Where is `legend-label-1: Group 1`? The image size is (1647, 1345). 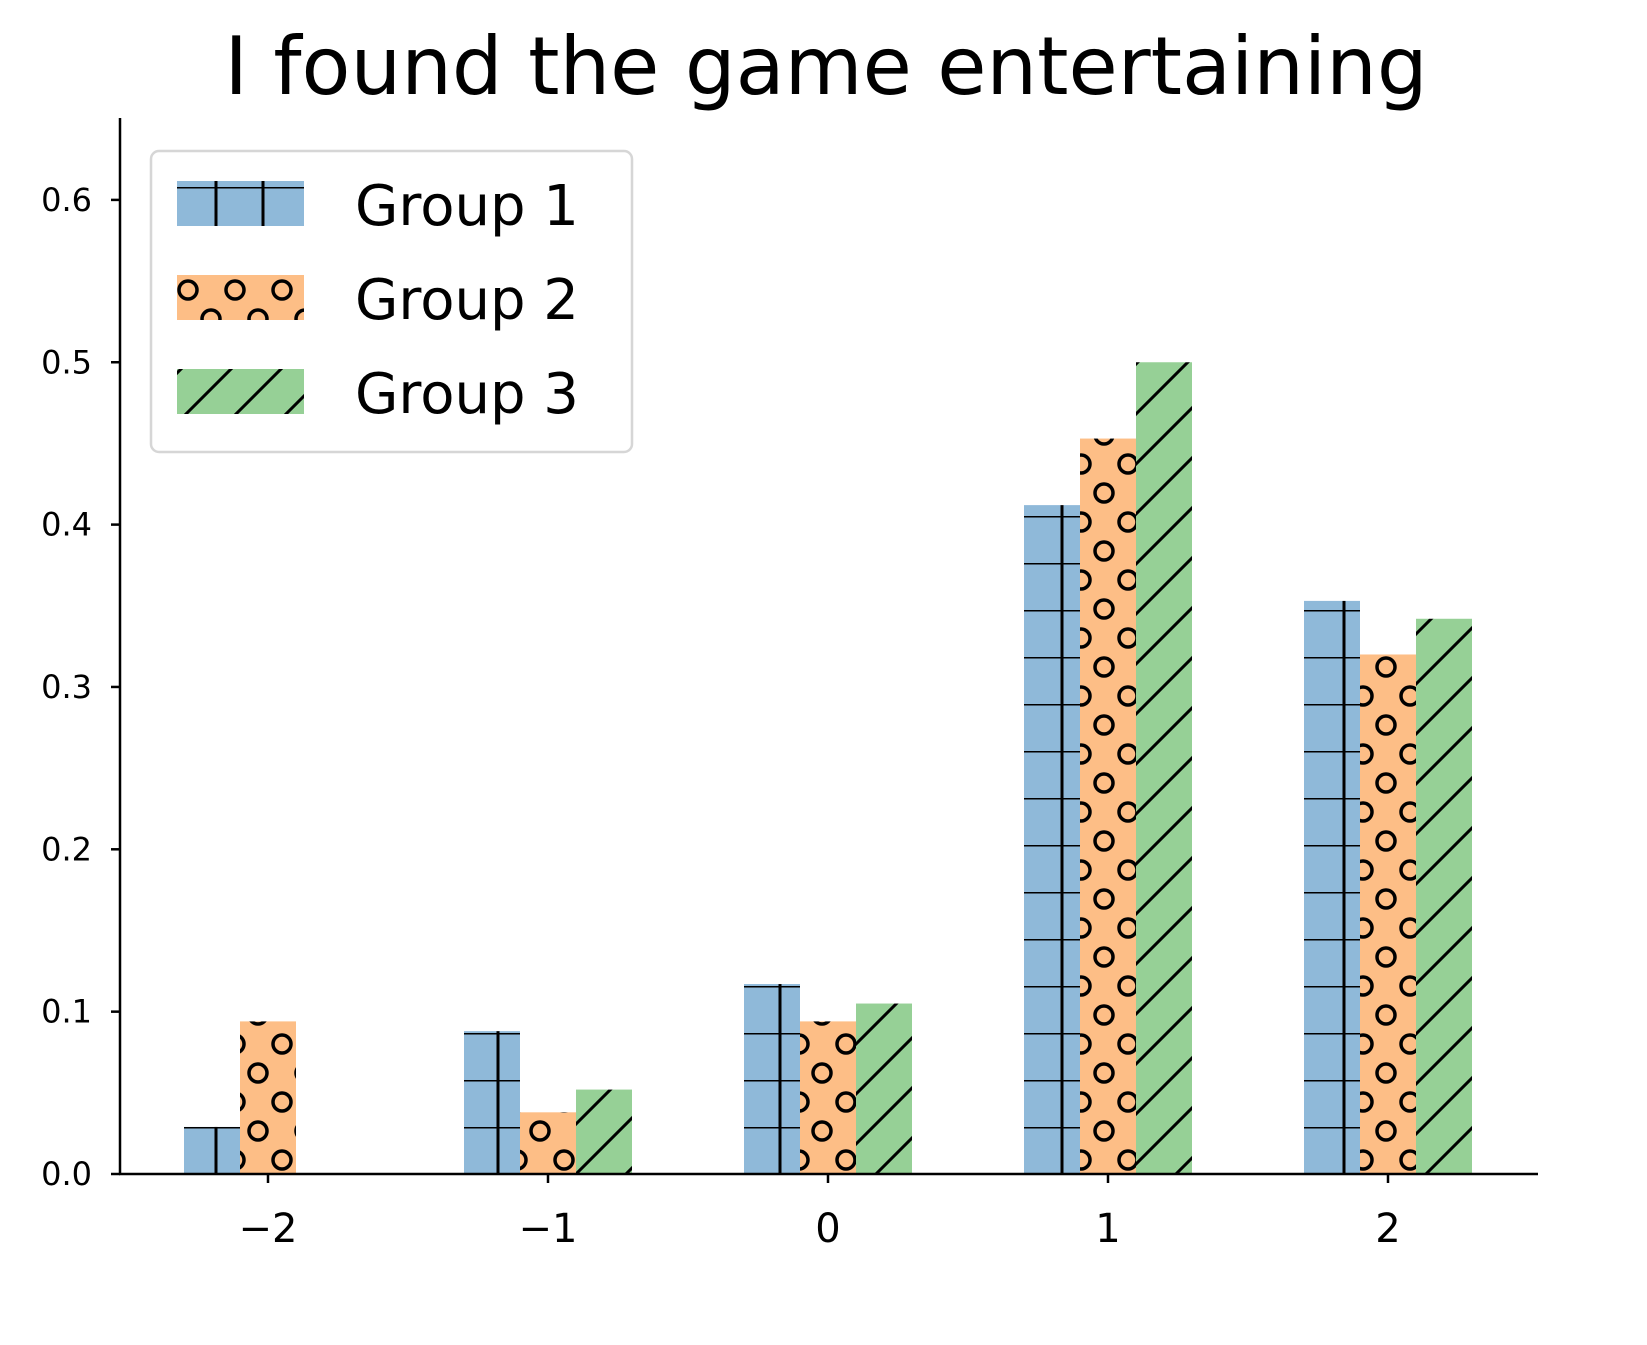 legend-label-1: Group 1 is located at coordinates (467, 206).